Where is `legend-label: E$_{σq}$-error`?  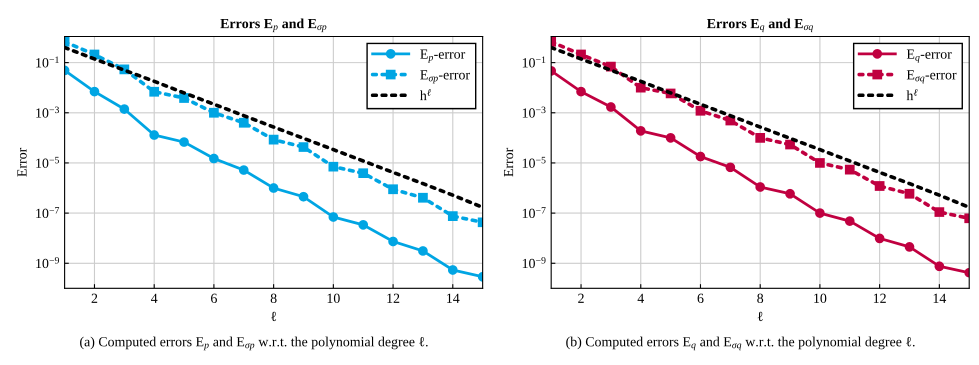
legend-label: E$_{σq}$-error is located at coordinates (931, 77).